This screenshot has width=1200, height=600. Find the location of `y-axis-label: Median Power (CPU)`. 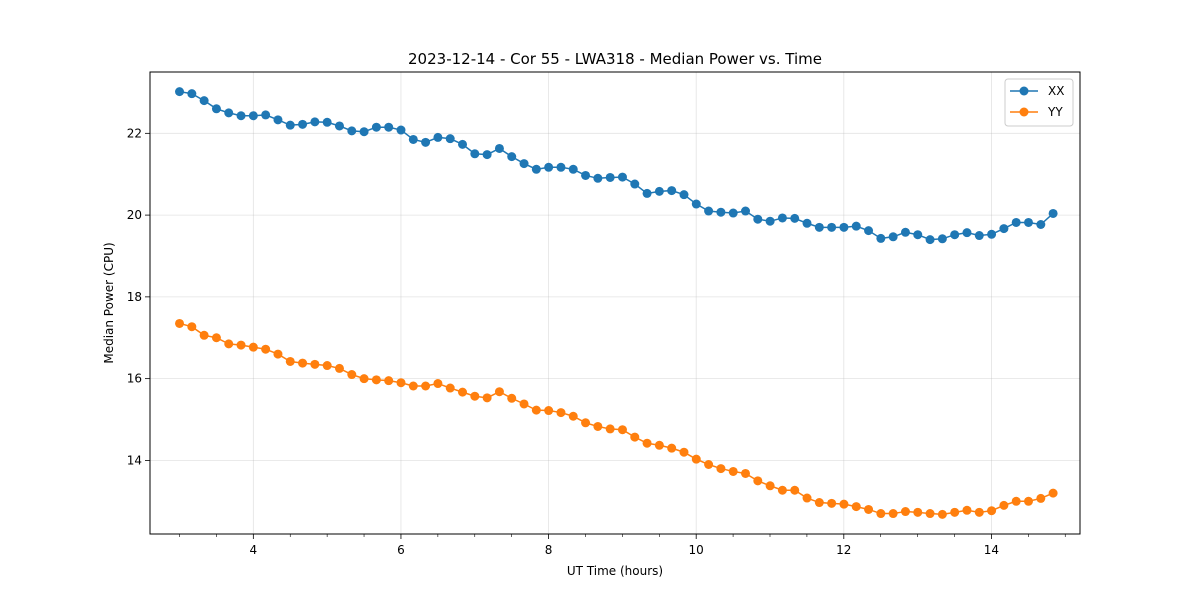

y-axis-label: Median Power (CPU) is located at coordinates (109, 302).